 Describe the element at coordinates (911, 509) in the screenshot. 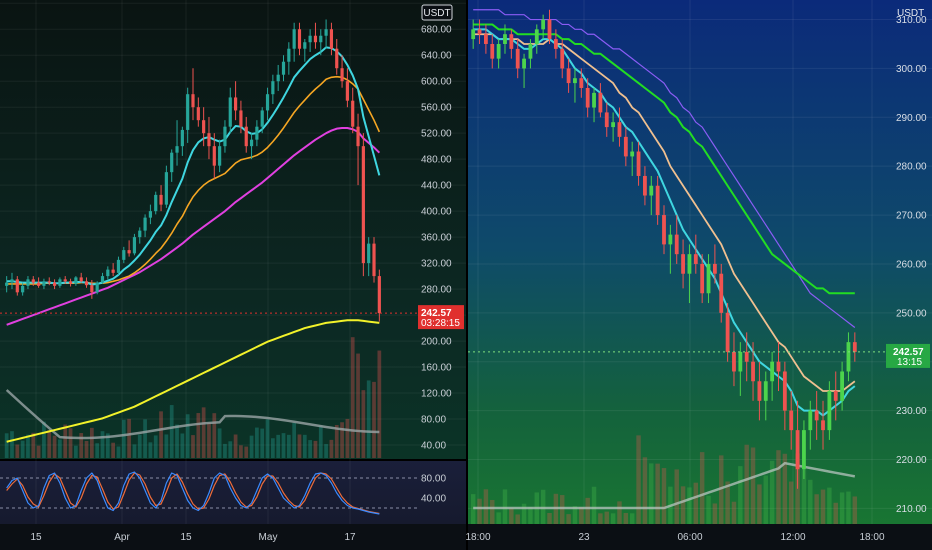

I see `right-price-tick-label: 210.00` at that location.